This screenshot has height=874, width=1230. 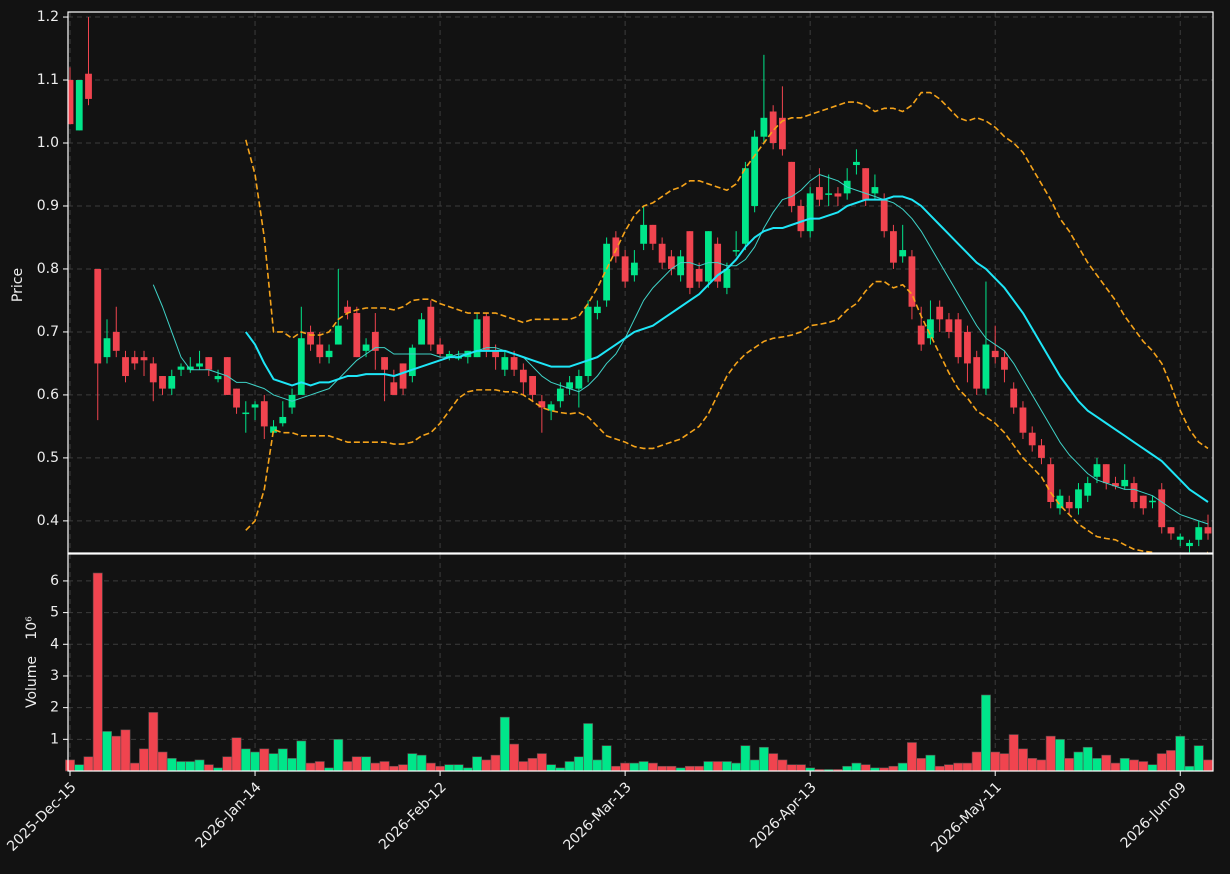 I want to click on y-tick-label: 0.9, so click(x=48, y=206).